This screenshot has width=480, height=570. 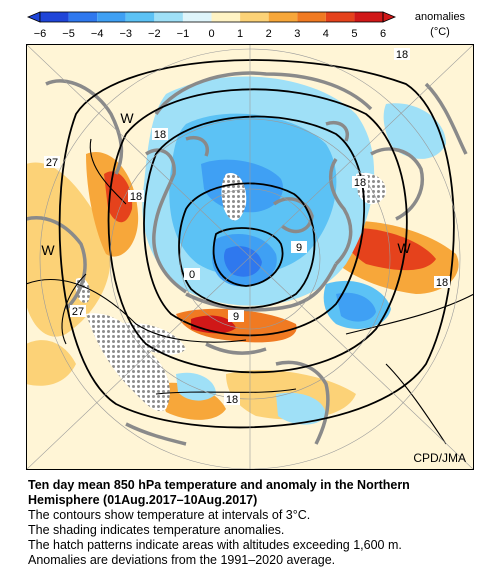 I want to click on svg-text: 0, so click(x=192, y=275).